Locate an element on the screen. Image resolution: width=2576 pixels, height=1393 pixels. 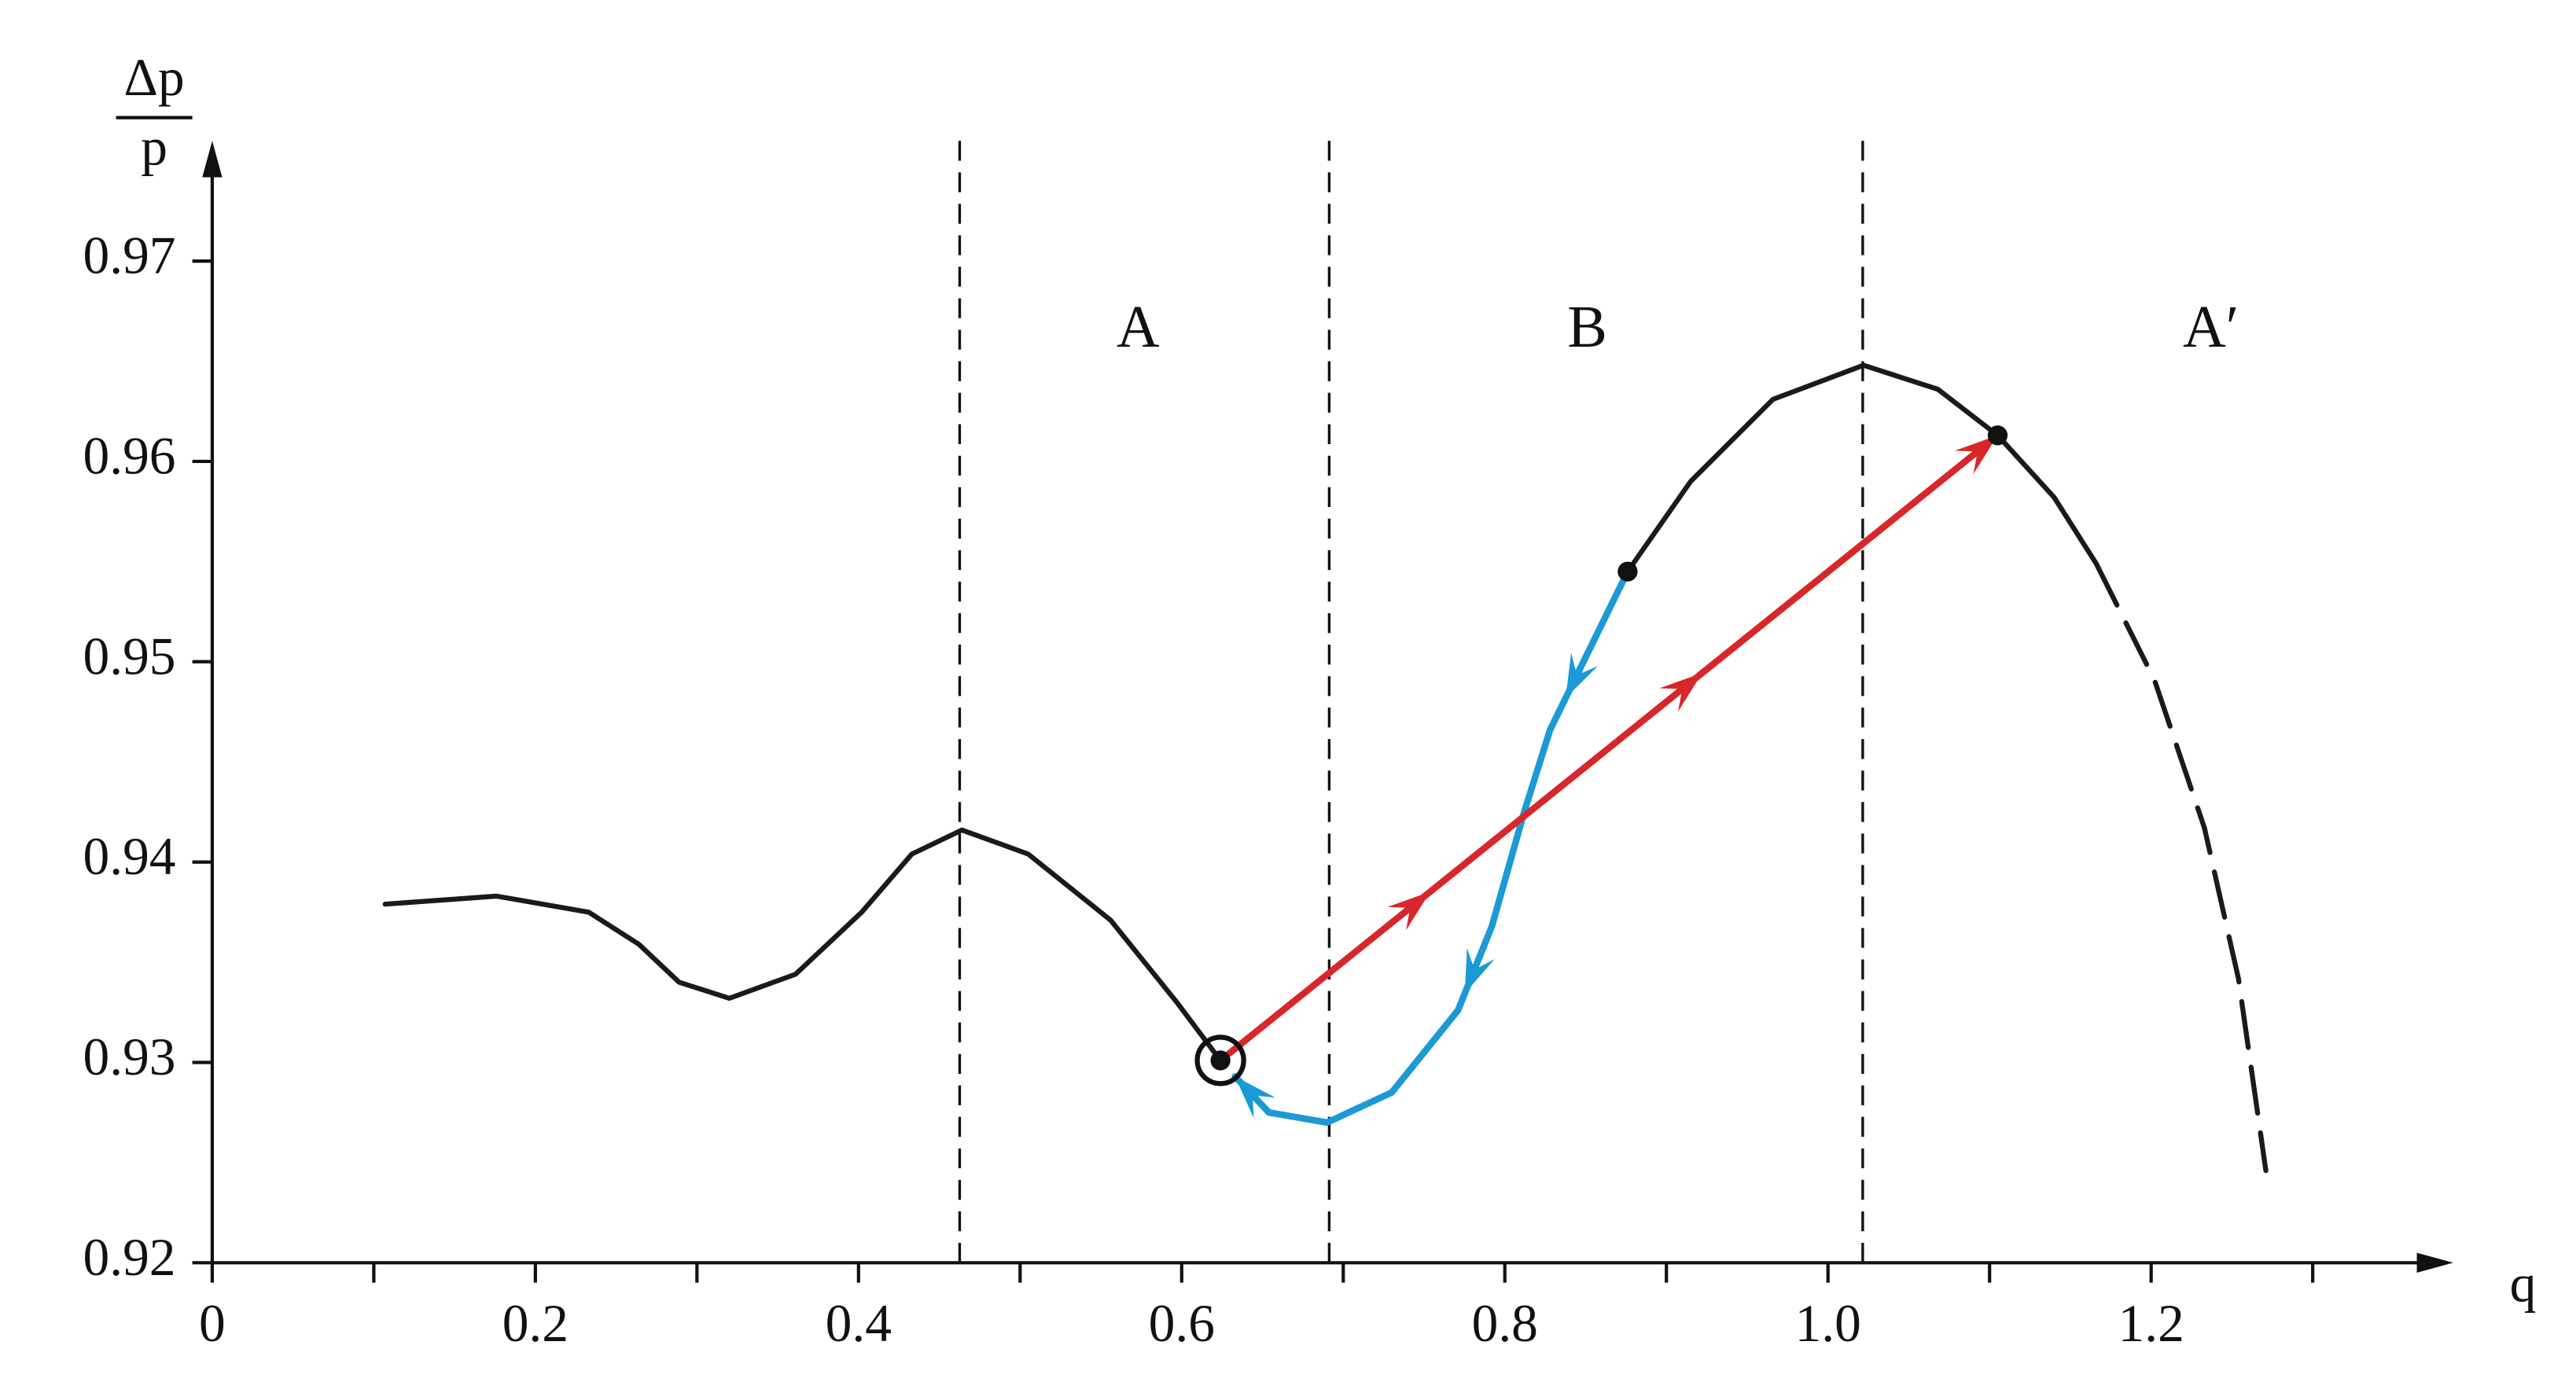
point-ring is located at coordinates (1220, 1060).